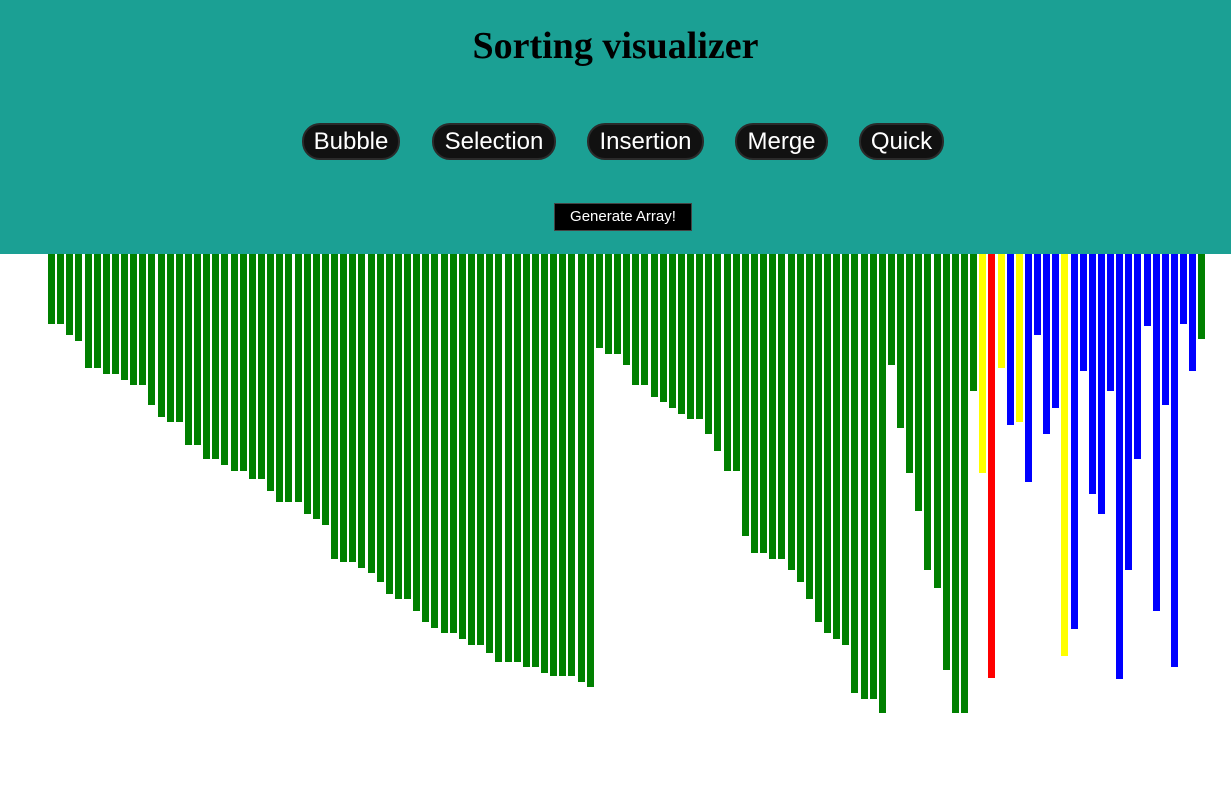 Image resolution: width=1231 pixels, height=811 pixels. I want to click on selection-sort-button: Selection, so click(494, 141).